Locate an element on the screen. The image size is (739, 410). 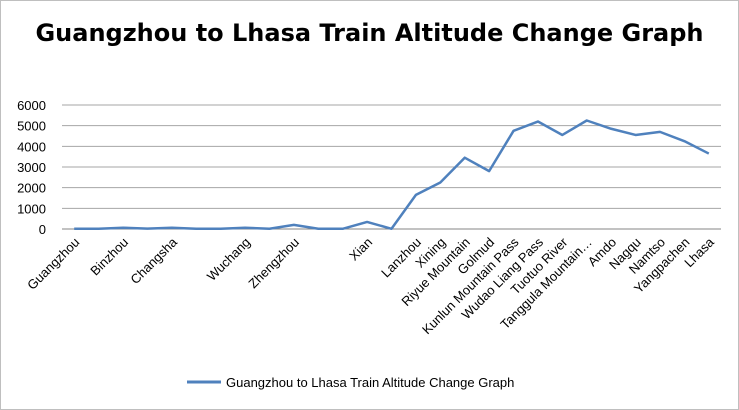
x-tick-label: Zhengzhou is located at coordinates (273, 263).